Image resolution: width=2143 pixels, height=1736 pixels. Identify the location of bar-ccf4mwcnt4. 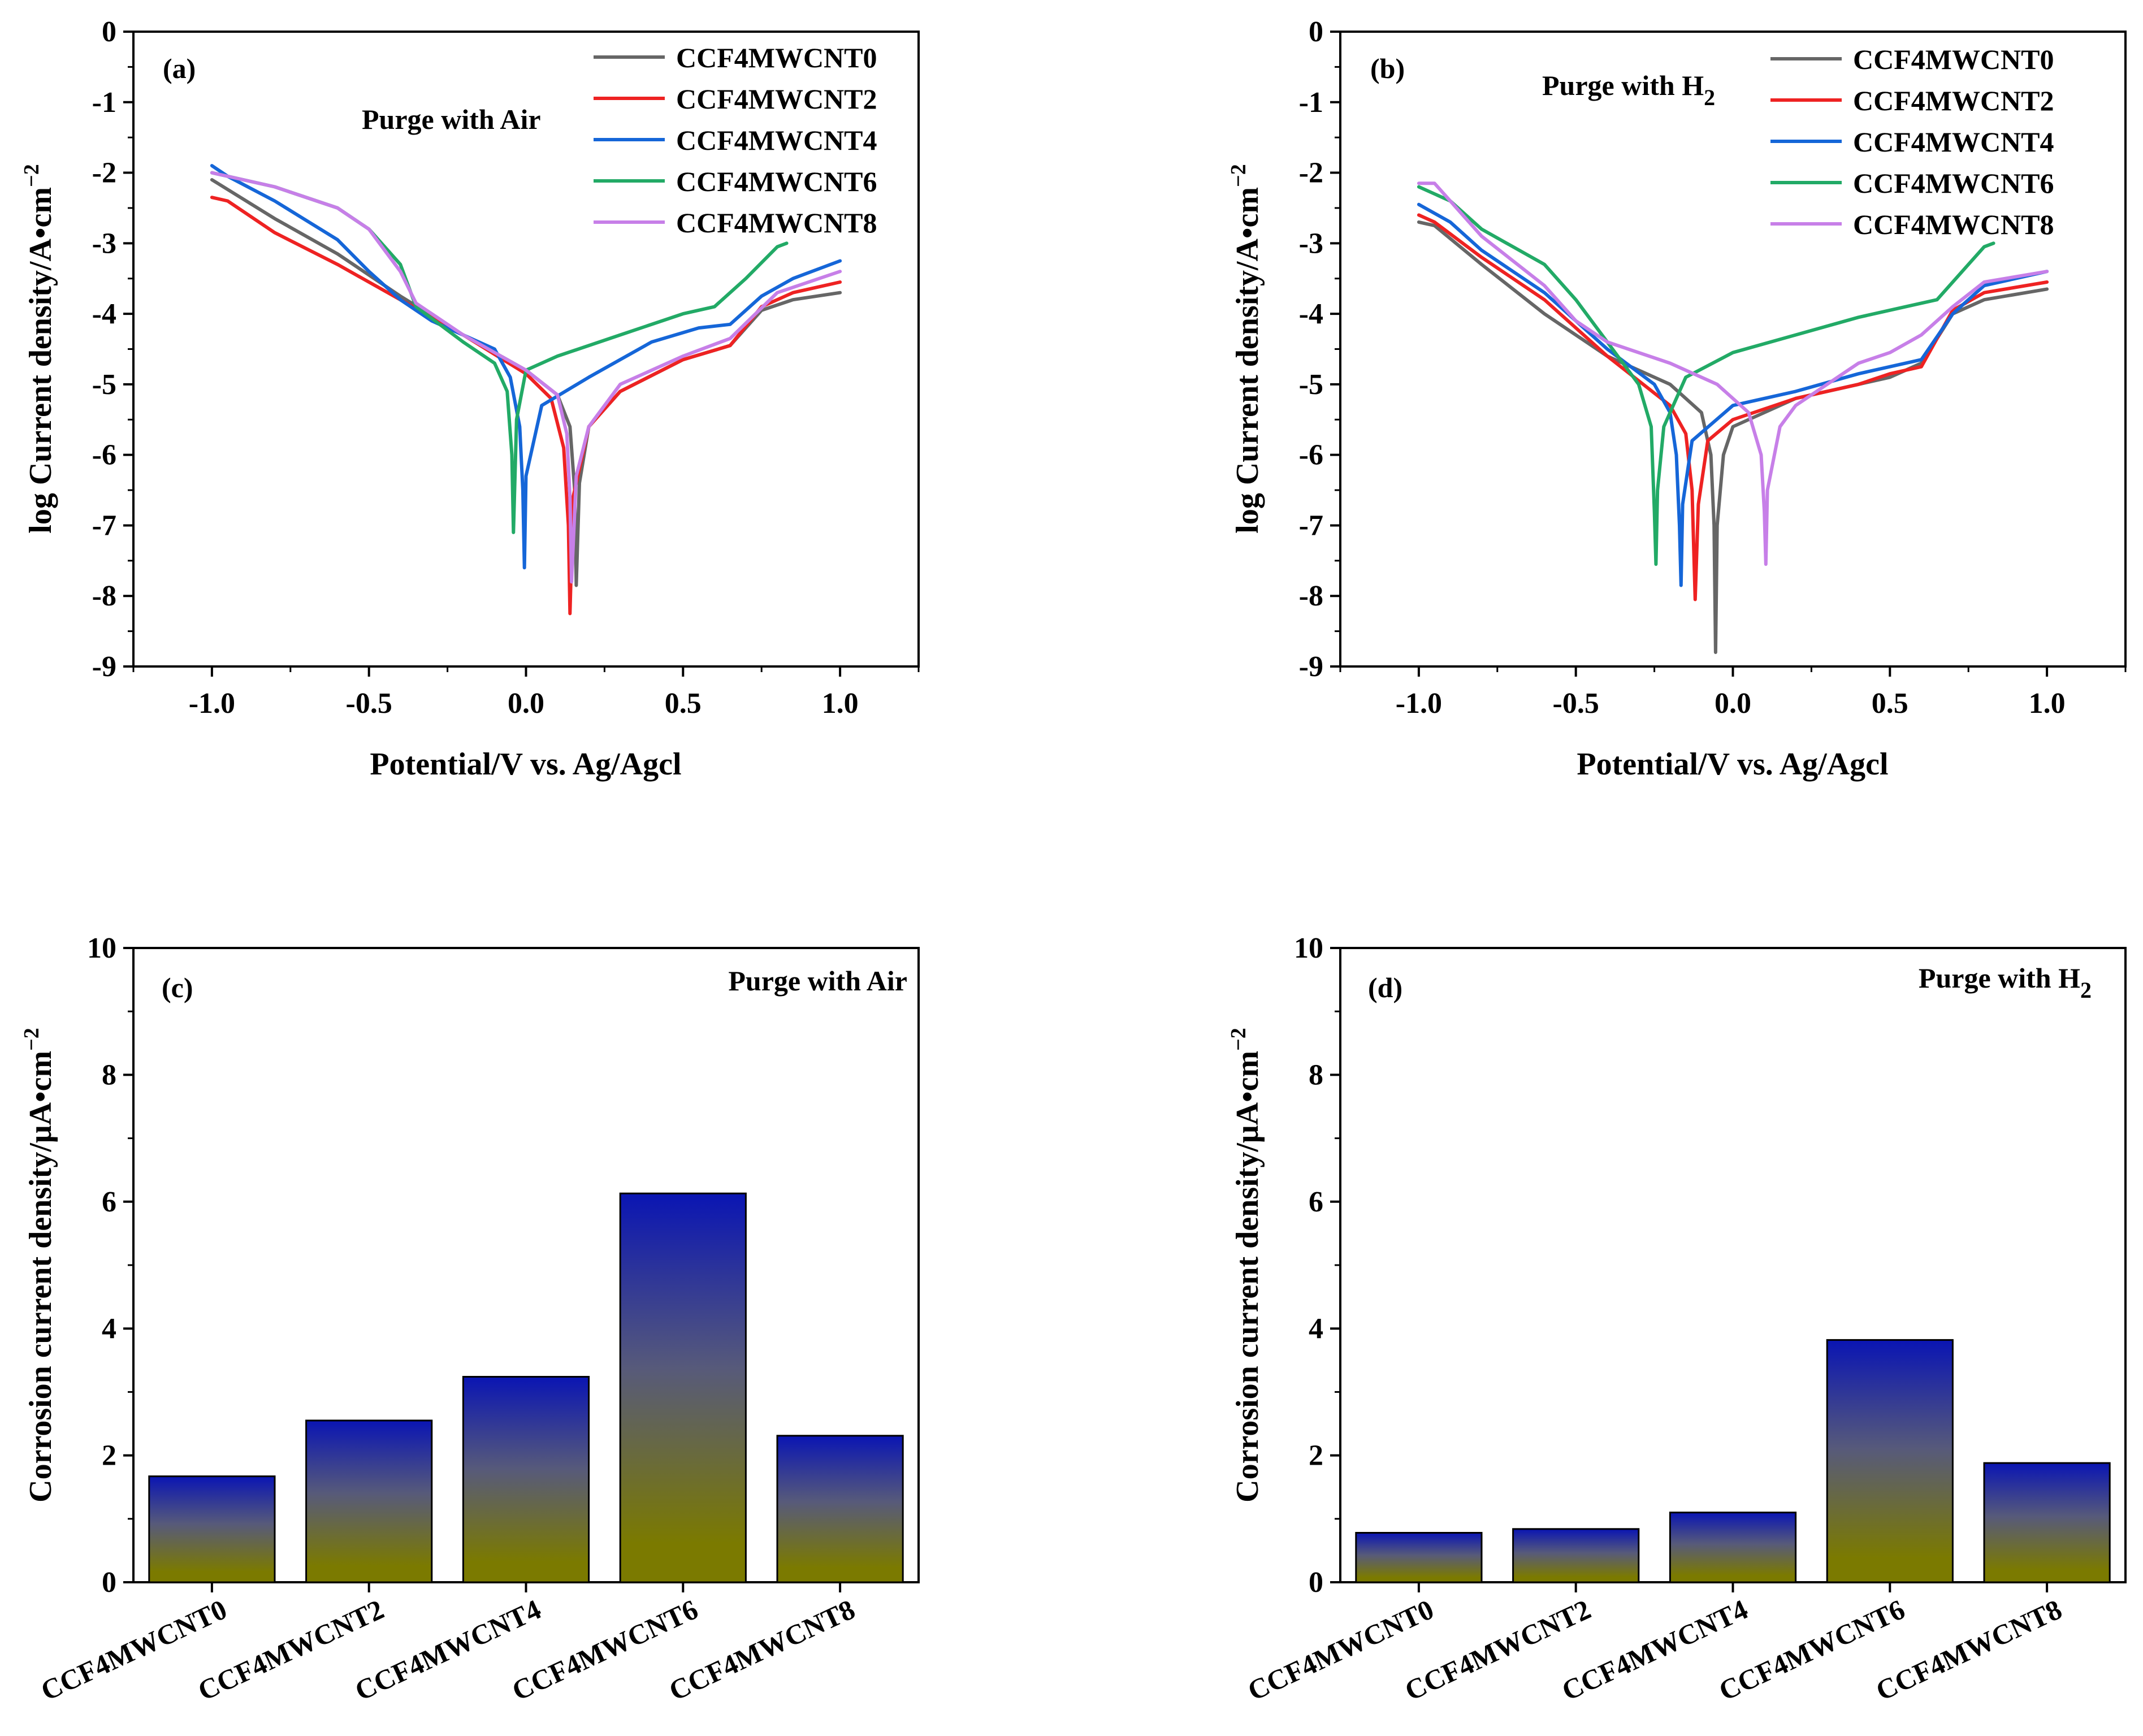
(1733, 1547).